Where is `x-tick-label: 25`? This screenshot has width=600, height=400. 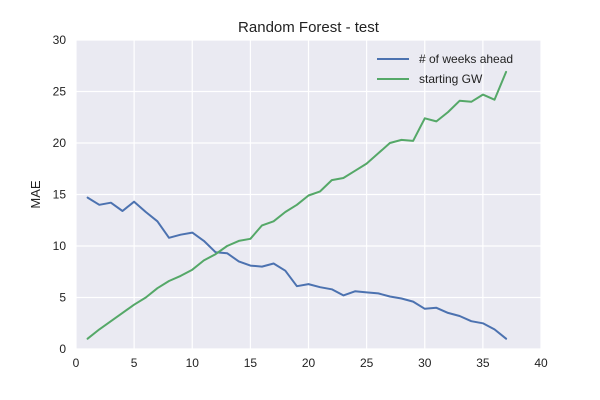 x-tick-label: 25 is located at coordinates (367, 363).